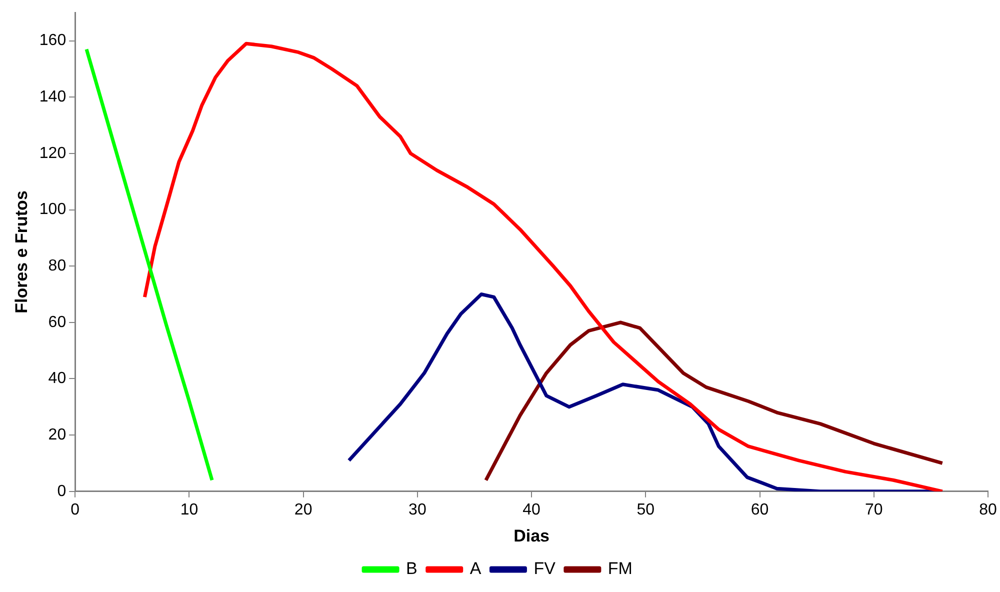  What do you see at coordinates (52, 97) in the screenshot?
I see `y-tick-label: 140` at bounding box center [52, 97].